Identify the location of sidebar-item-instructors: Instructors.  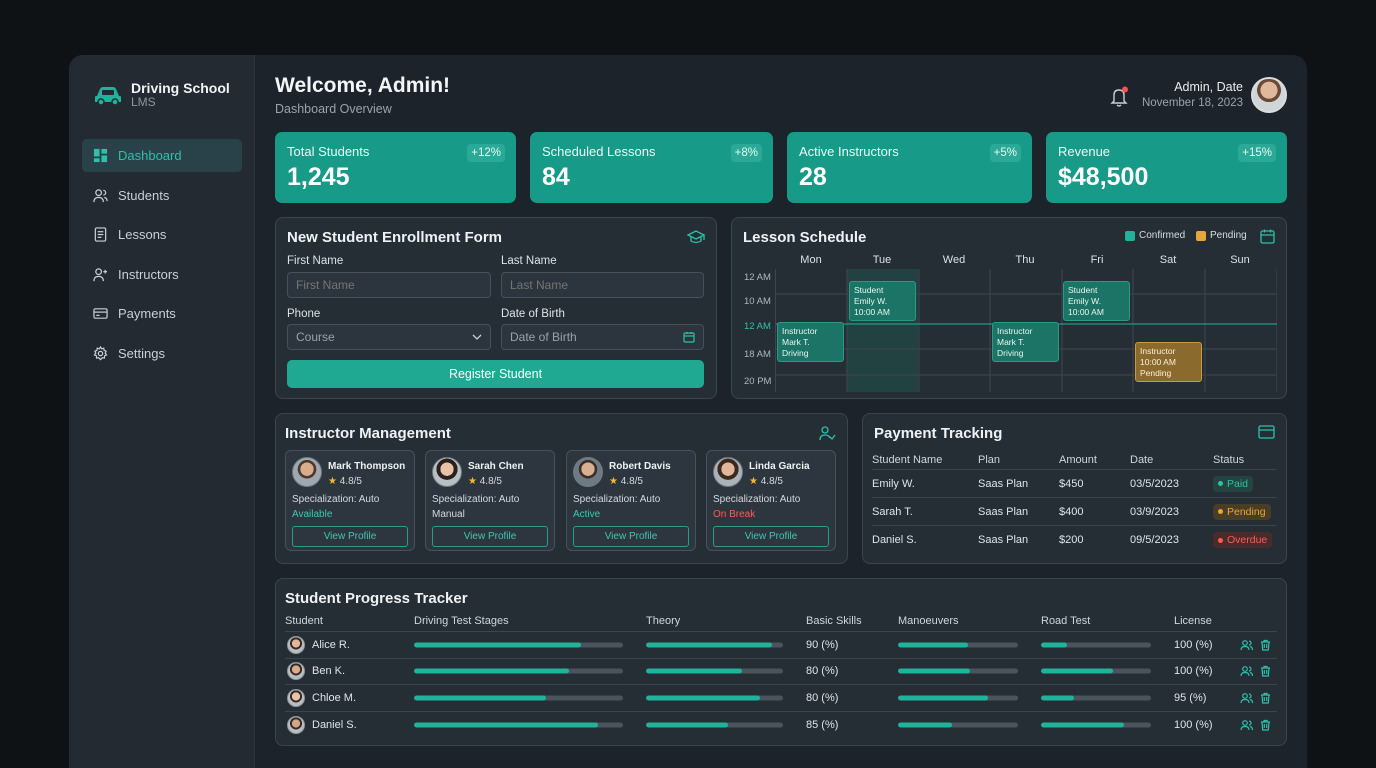
(162, 274).